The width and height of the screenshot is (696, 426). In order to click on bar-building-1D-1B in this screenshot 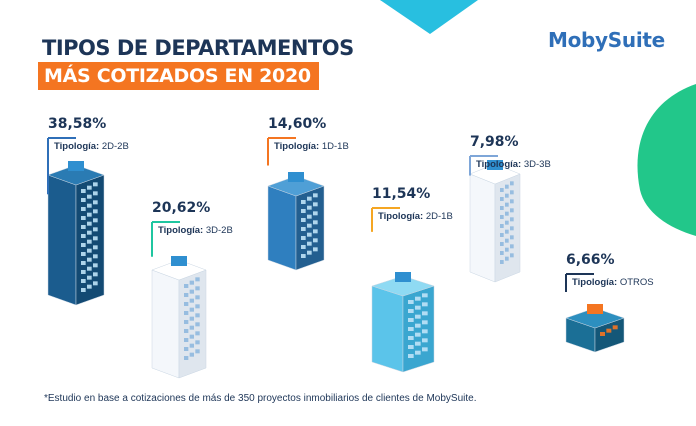, I will do `click(296, 221)`.